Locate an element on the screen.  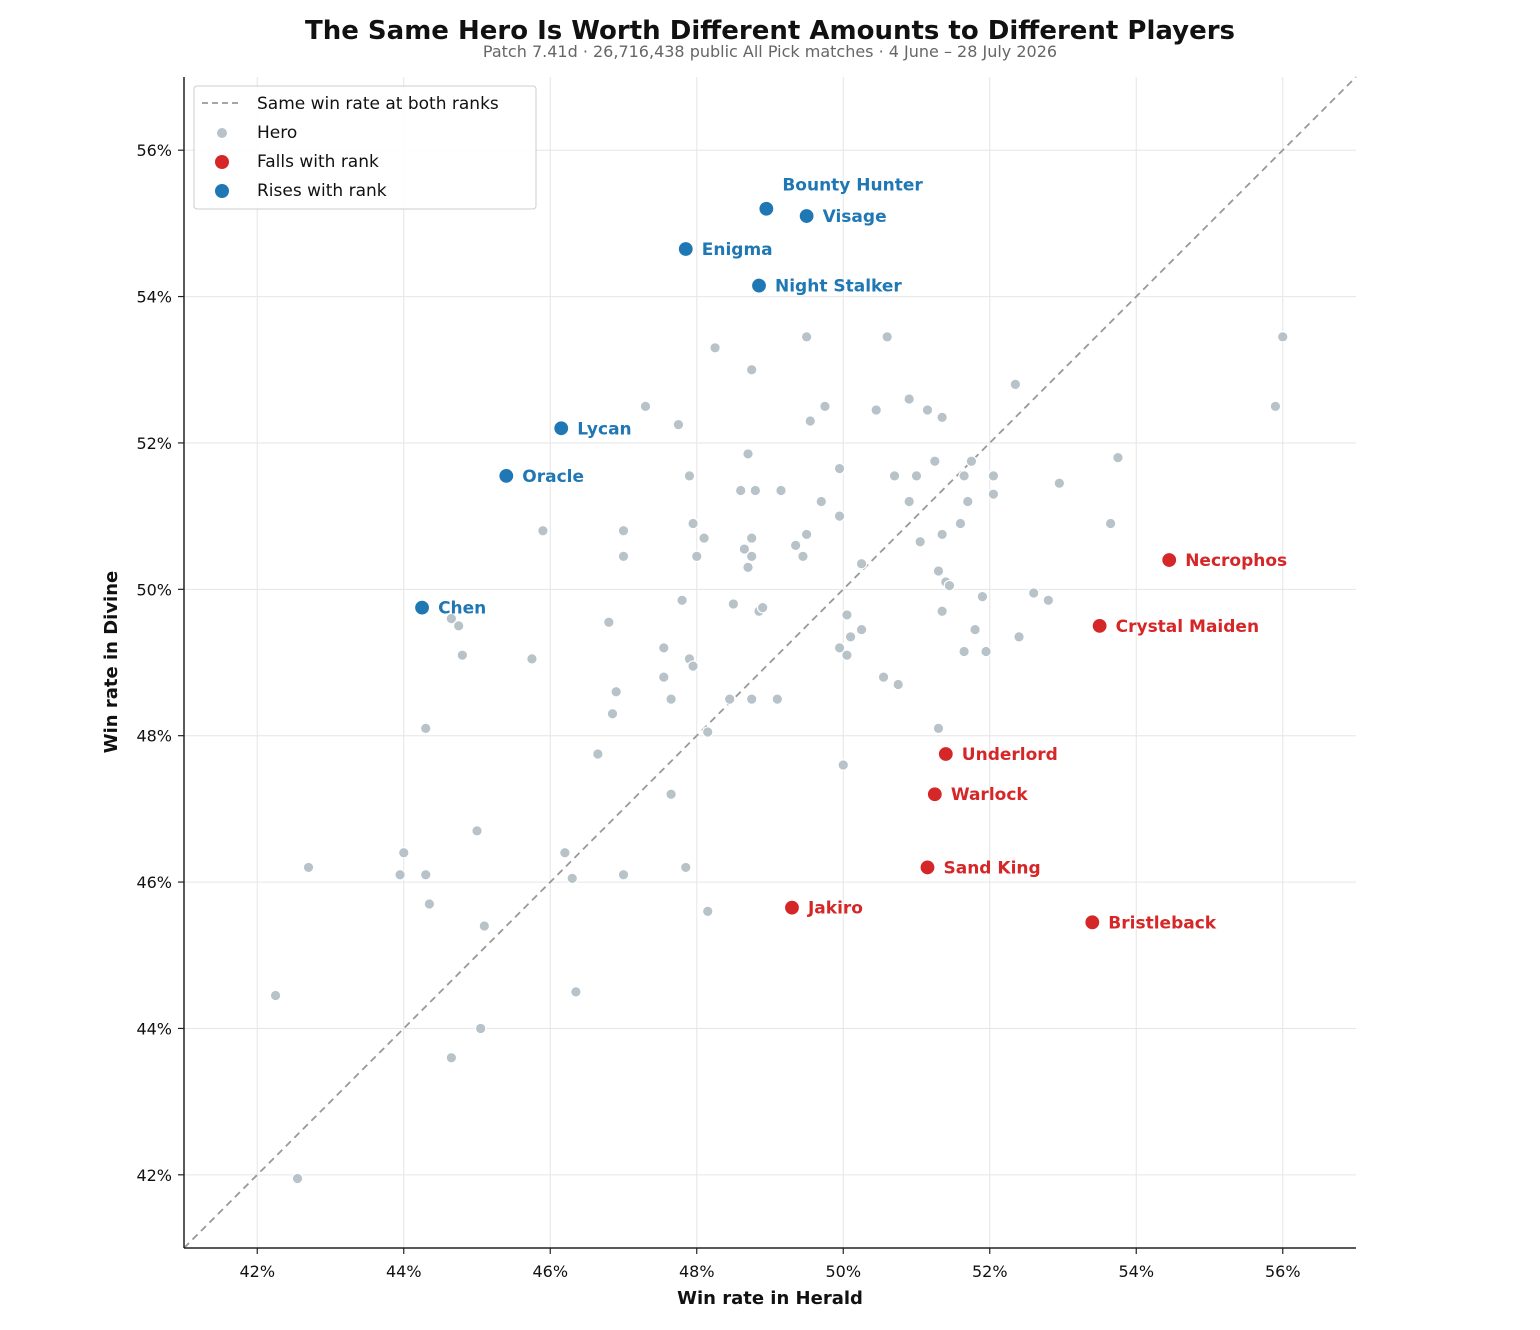
rises-hero-label: Visage is located at coordinates (855, 217).